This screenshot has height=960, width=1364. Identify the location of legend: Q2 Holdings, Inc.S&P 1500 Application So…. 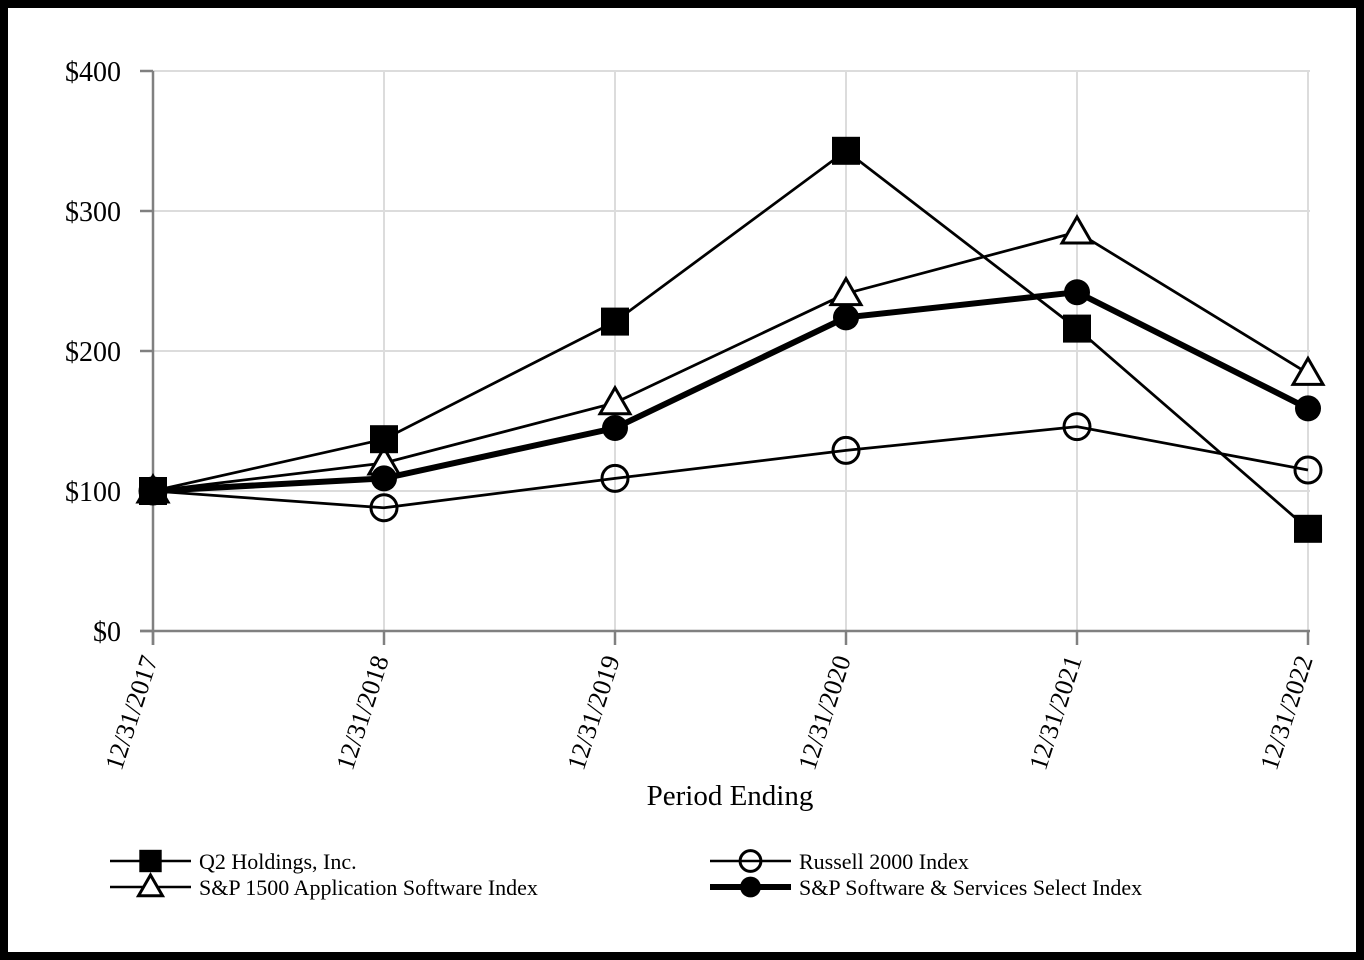
(626, 874).